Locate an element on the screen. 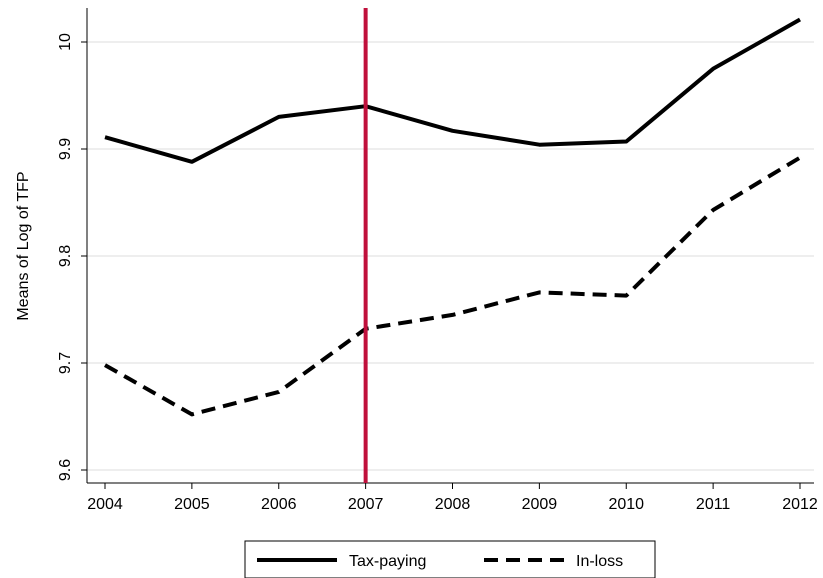 The height and width of the screenshot is (578, 823). x-tick-label: 2005 is located at coordinates (192, 504).